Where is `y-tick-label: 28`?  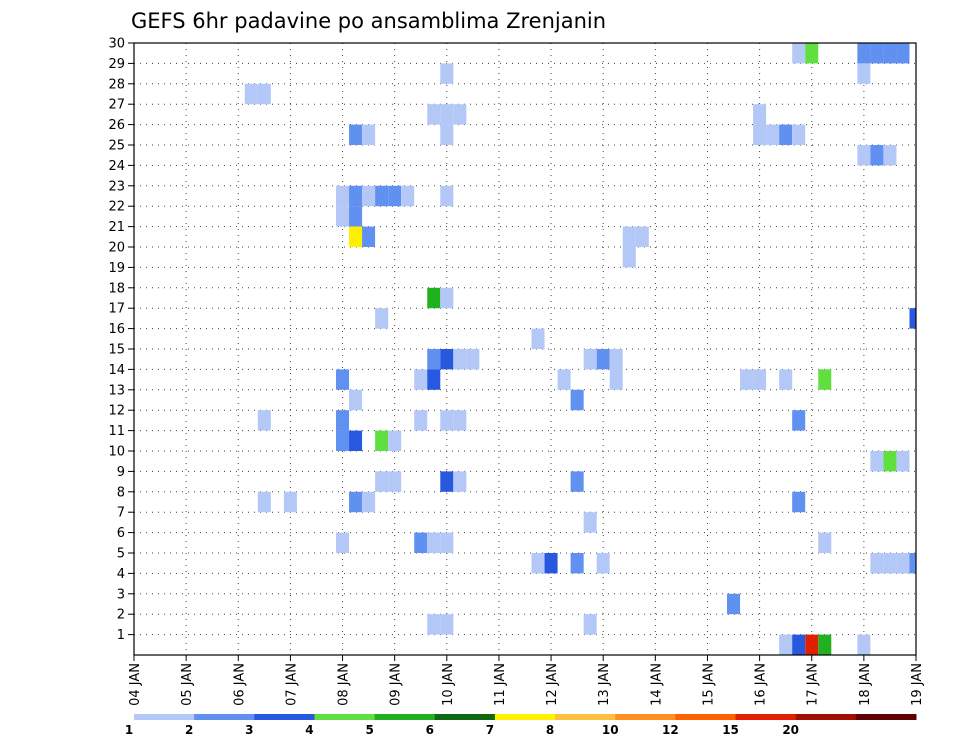 y-tick-label: 28 is located at coordinates (116, 84).